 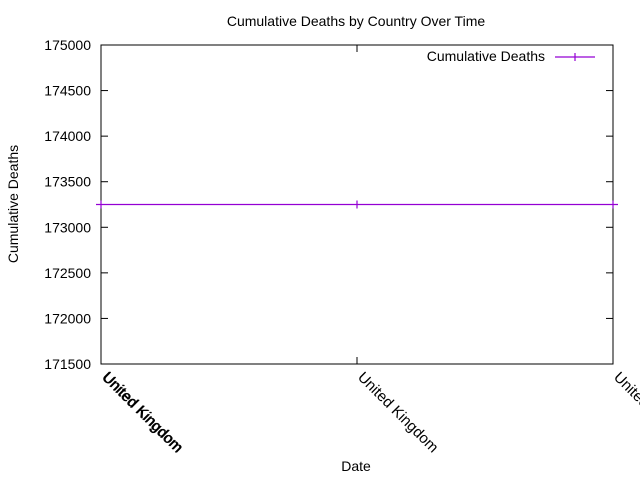 What do you see at coordinates (67, 318) in the screenshot?
I see `y-tick-label: 172000` at bounding box center [67, 318].